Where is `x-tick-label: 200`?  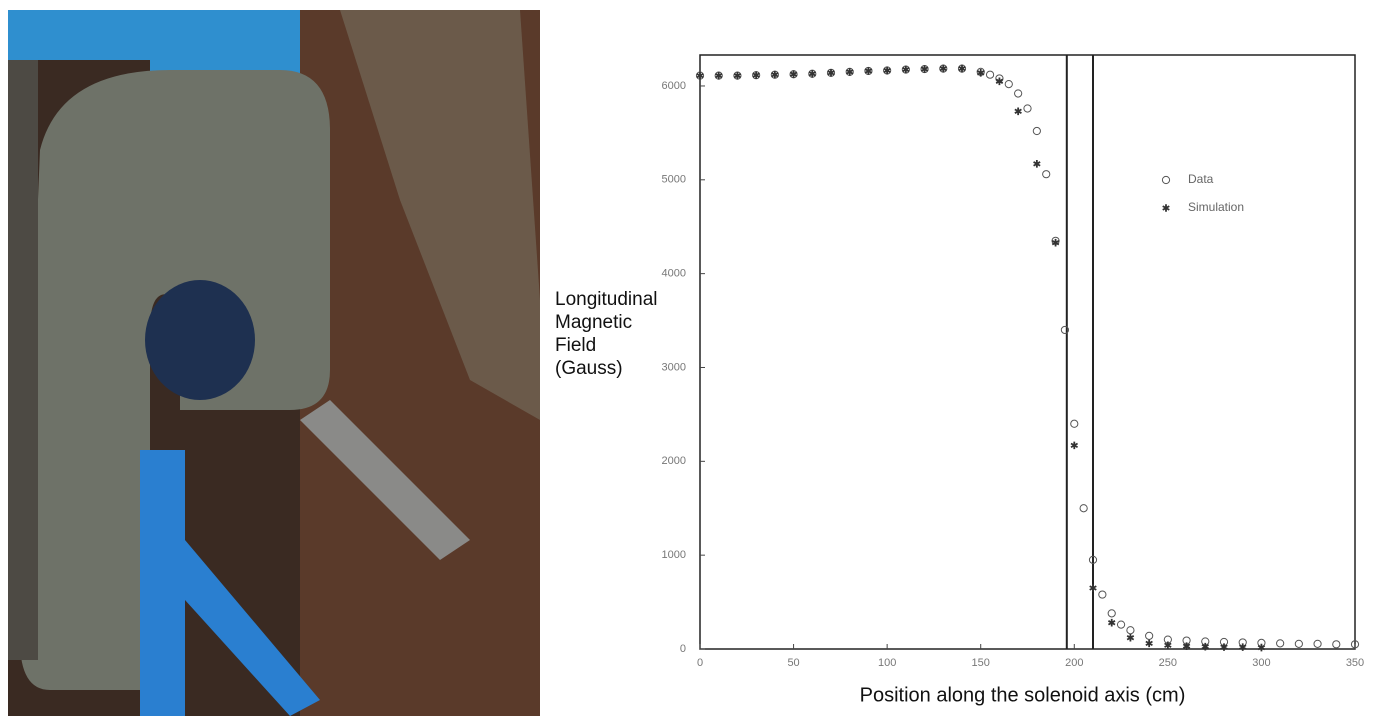
x-tick-label: 200 is located at coordinates (1074, 663).